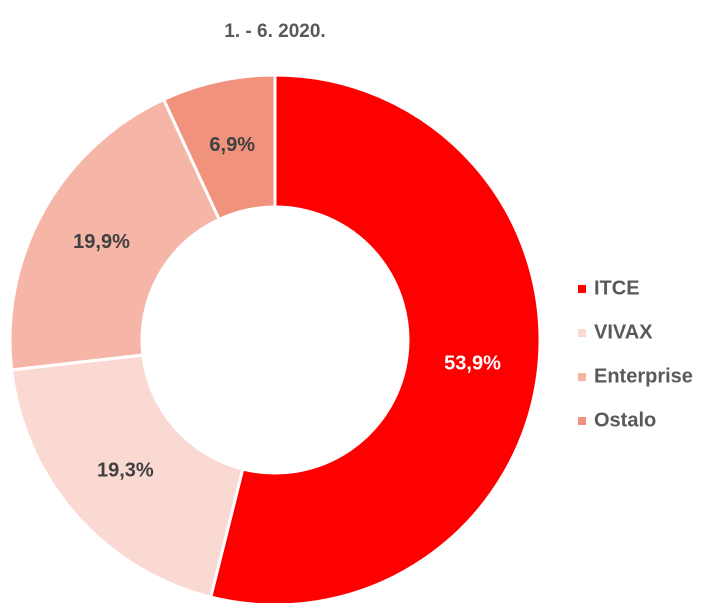  Describe the element at coordinates (623, 332) in the screenshot. I see `legend-label: VIVAX` at that location.